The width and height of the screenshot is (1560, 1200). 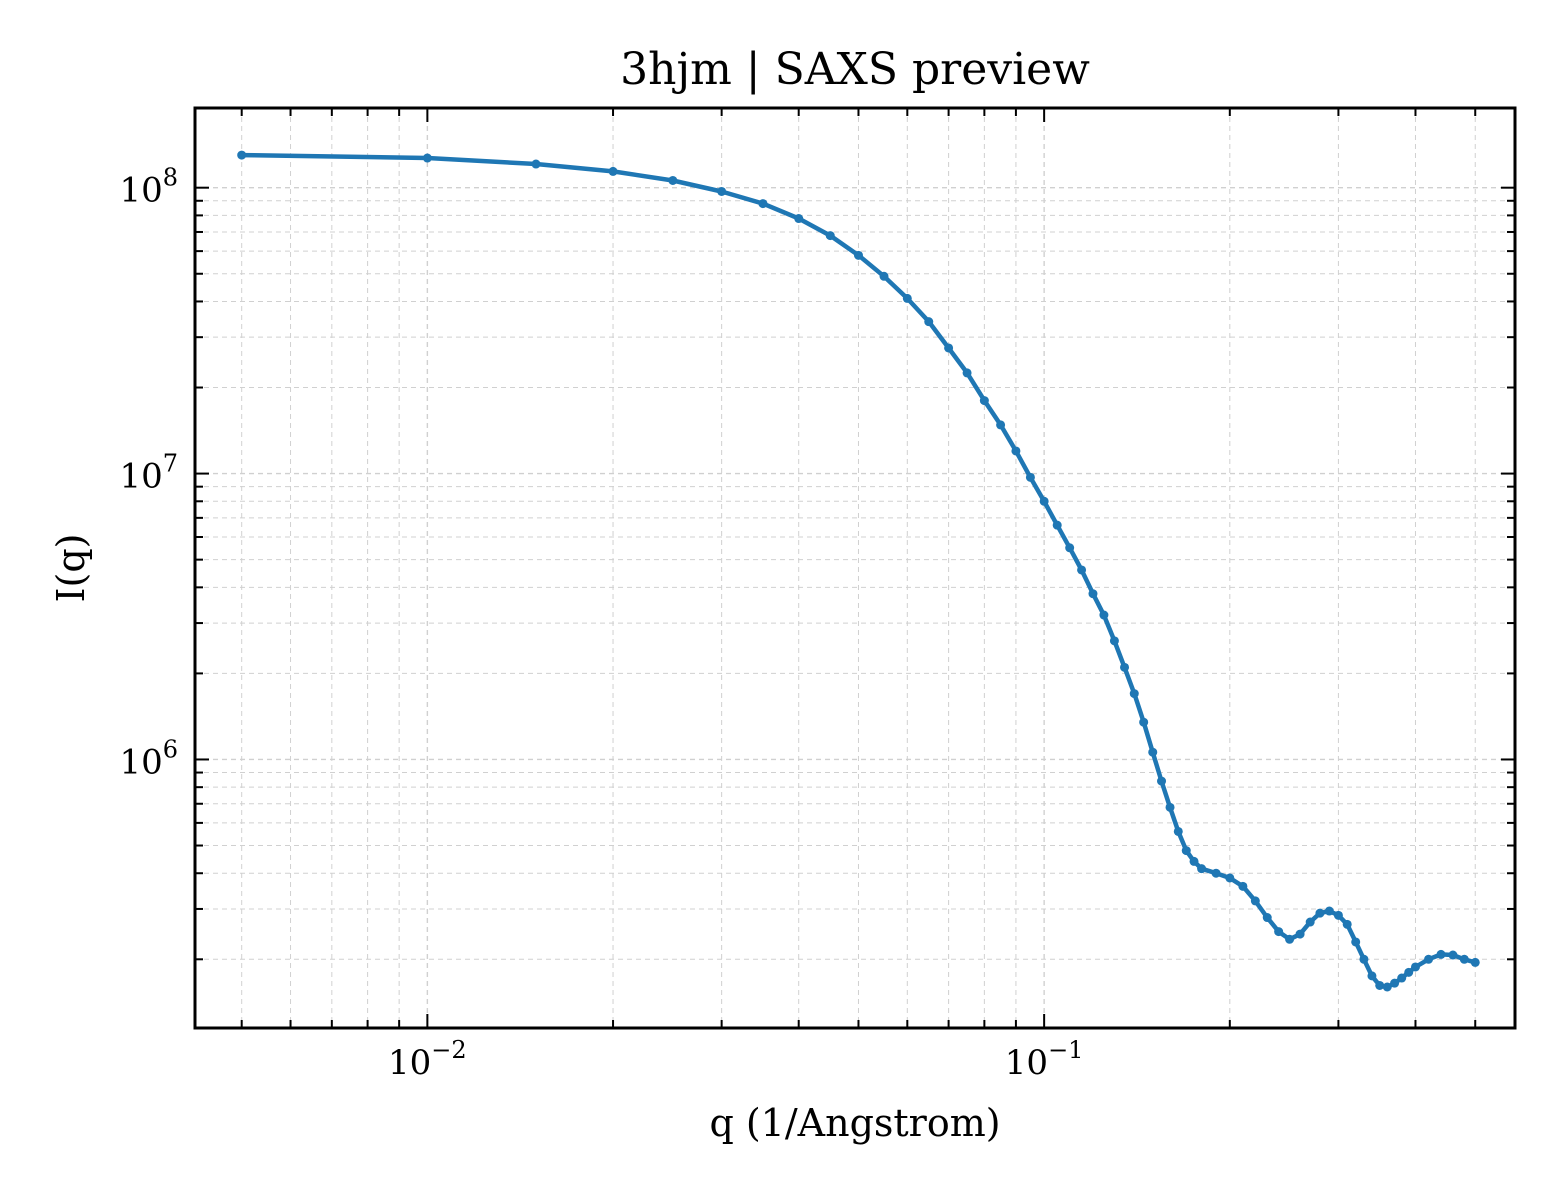 I want to click on x-axis-label: q (1/Angstrom), so click(x=854, y=1123).